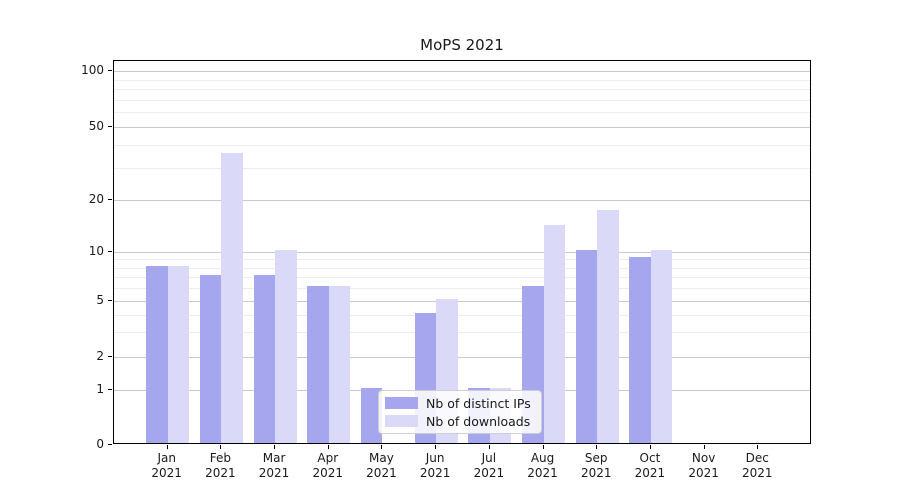 The height and width of the screenshot is (500, 900). I want to click on x-tick-label-jun: Jun 2021, so click(435, 465).